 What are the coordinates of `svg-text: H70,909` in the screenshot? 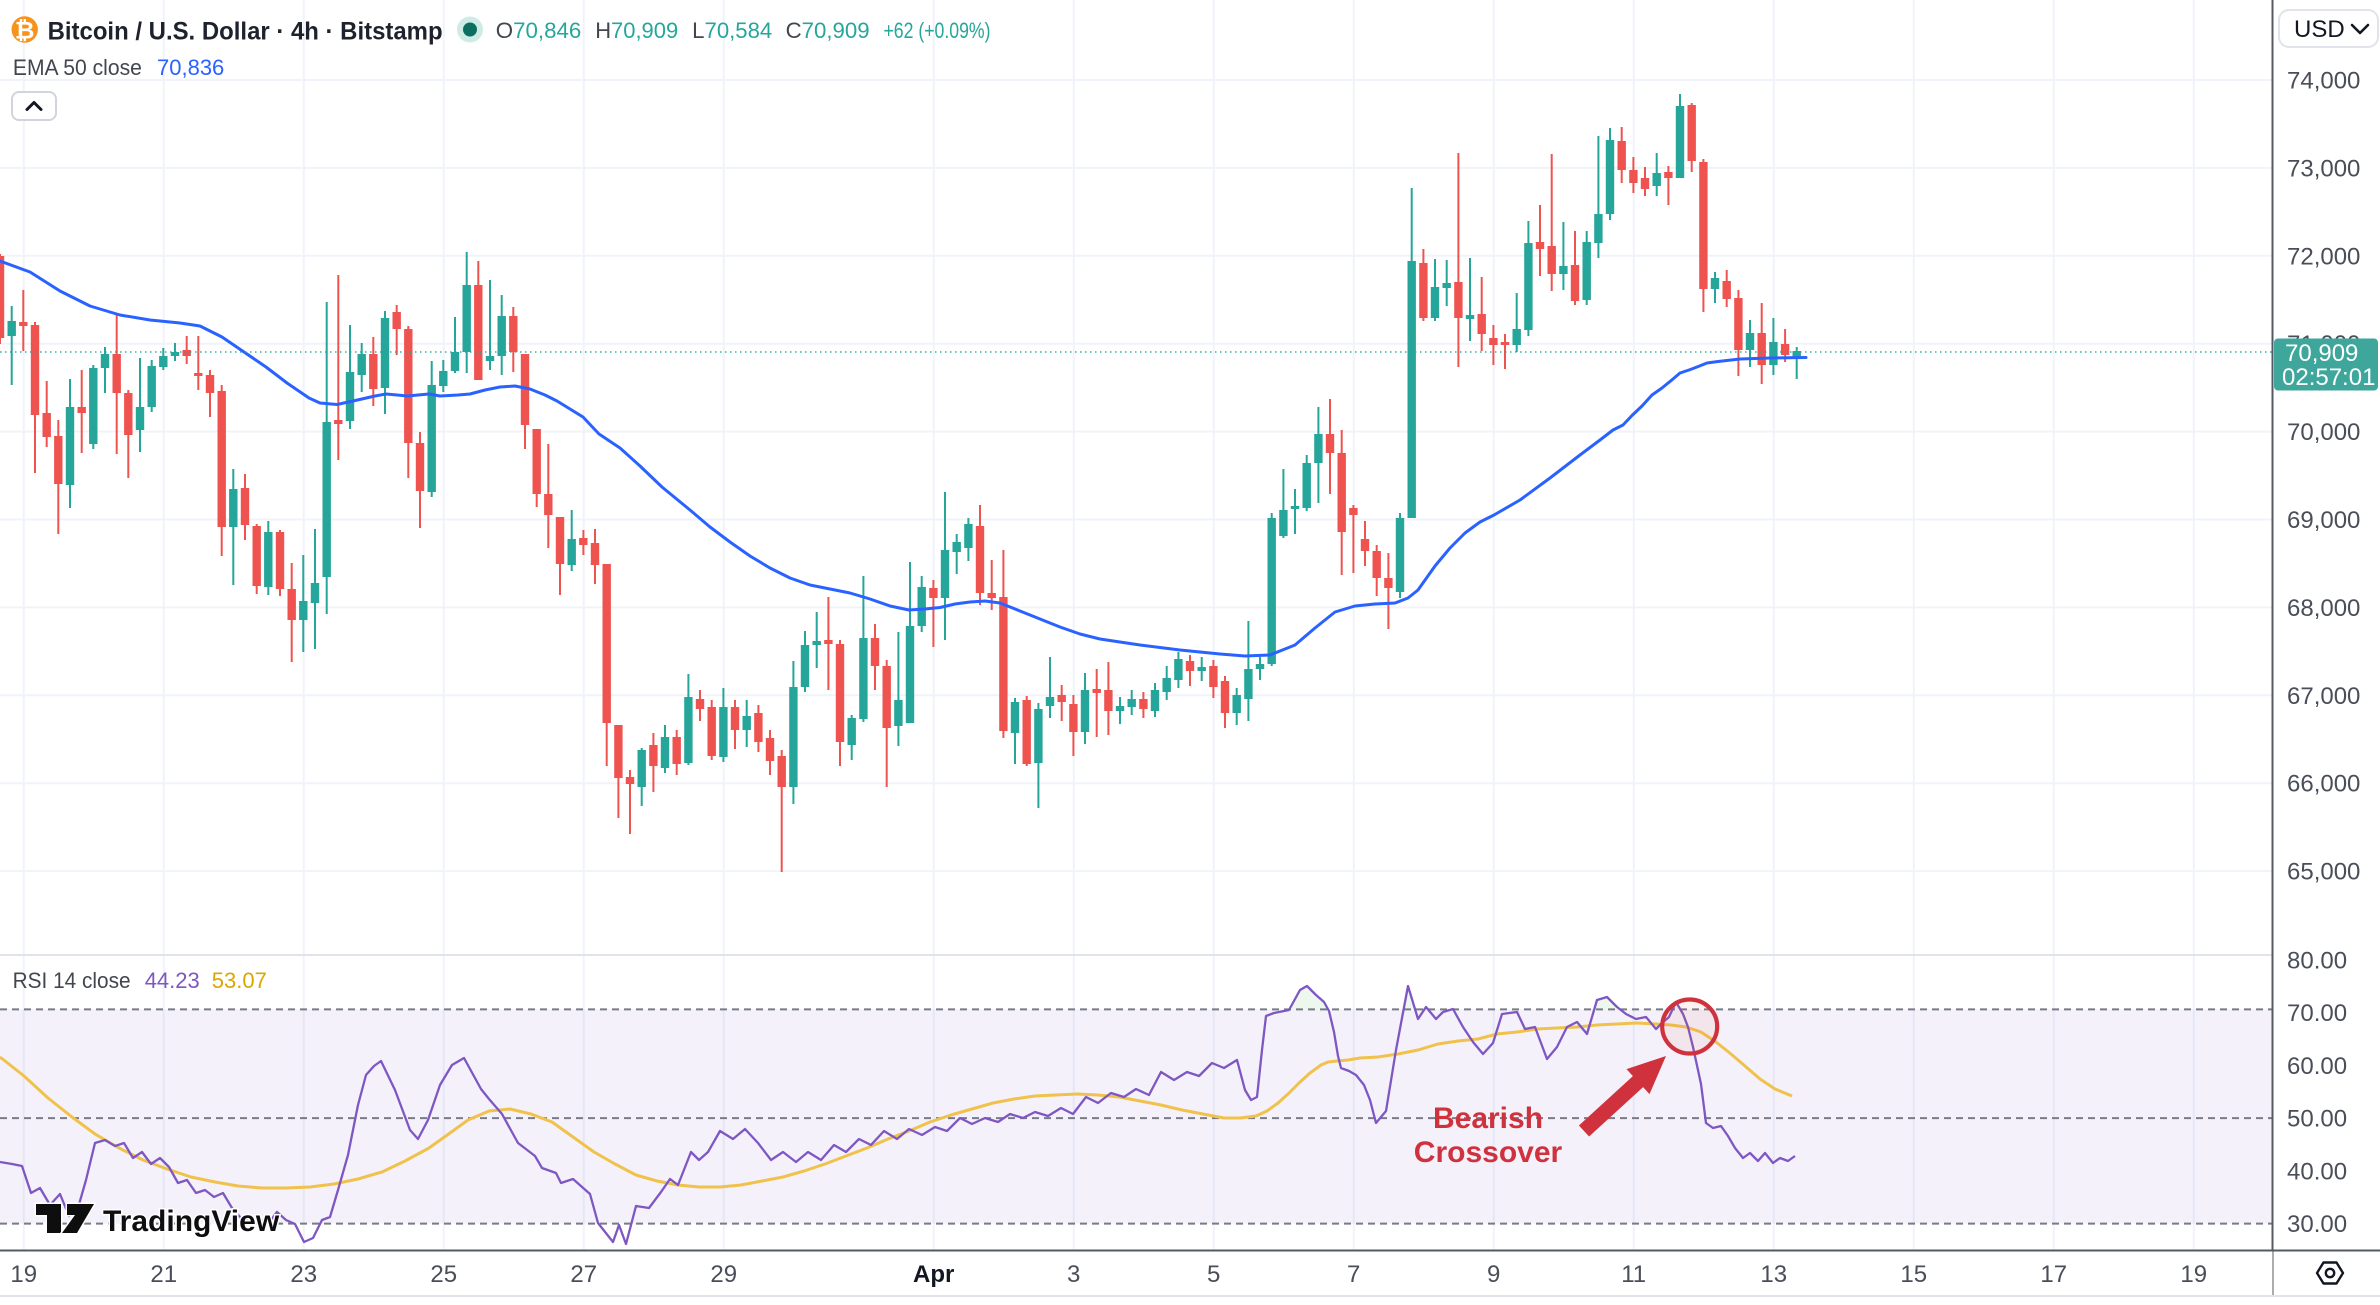 It's located at (636, 30).